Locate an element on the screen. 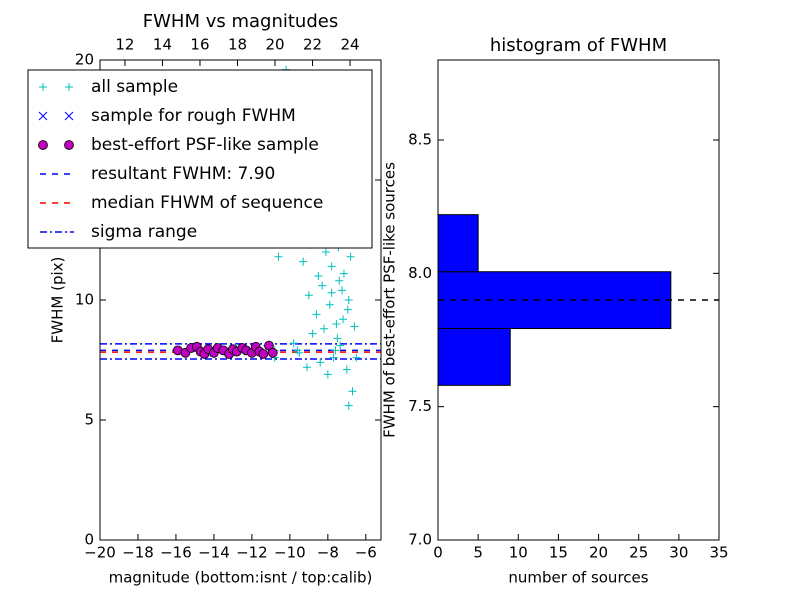 This screenshot has width=800, height=600. x2-tick-label: 14 is located at coordinates (162, 45).